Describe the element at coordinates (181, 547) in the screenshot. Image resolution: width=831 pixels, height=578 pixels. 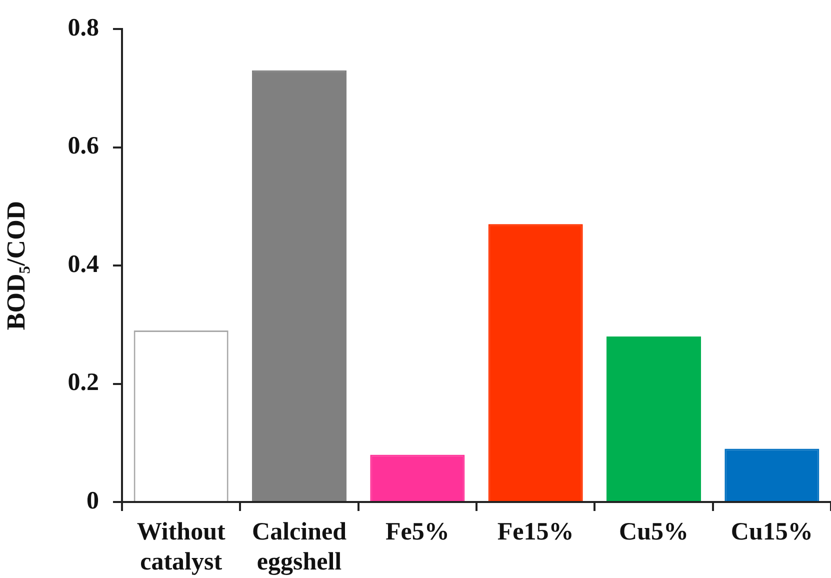
I see `x-tick-label: Without catalyst` at that location.